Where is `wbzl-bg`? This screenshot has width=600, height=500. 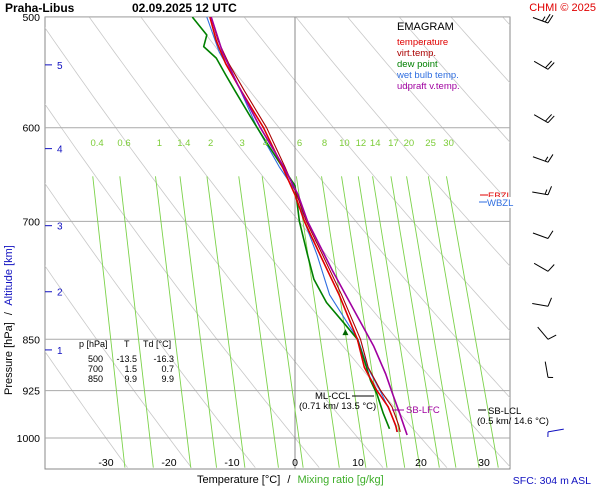 wbzl-bg is located at coordinates (503, 202).